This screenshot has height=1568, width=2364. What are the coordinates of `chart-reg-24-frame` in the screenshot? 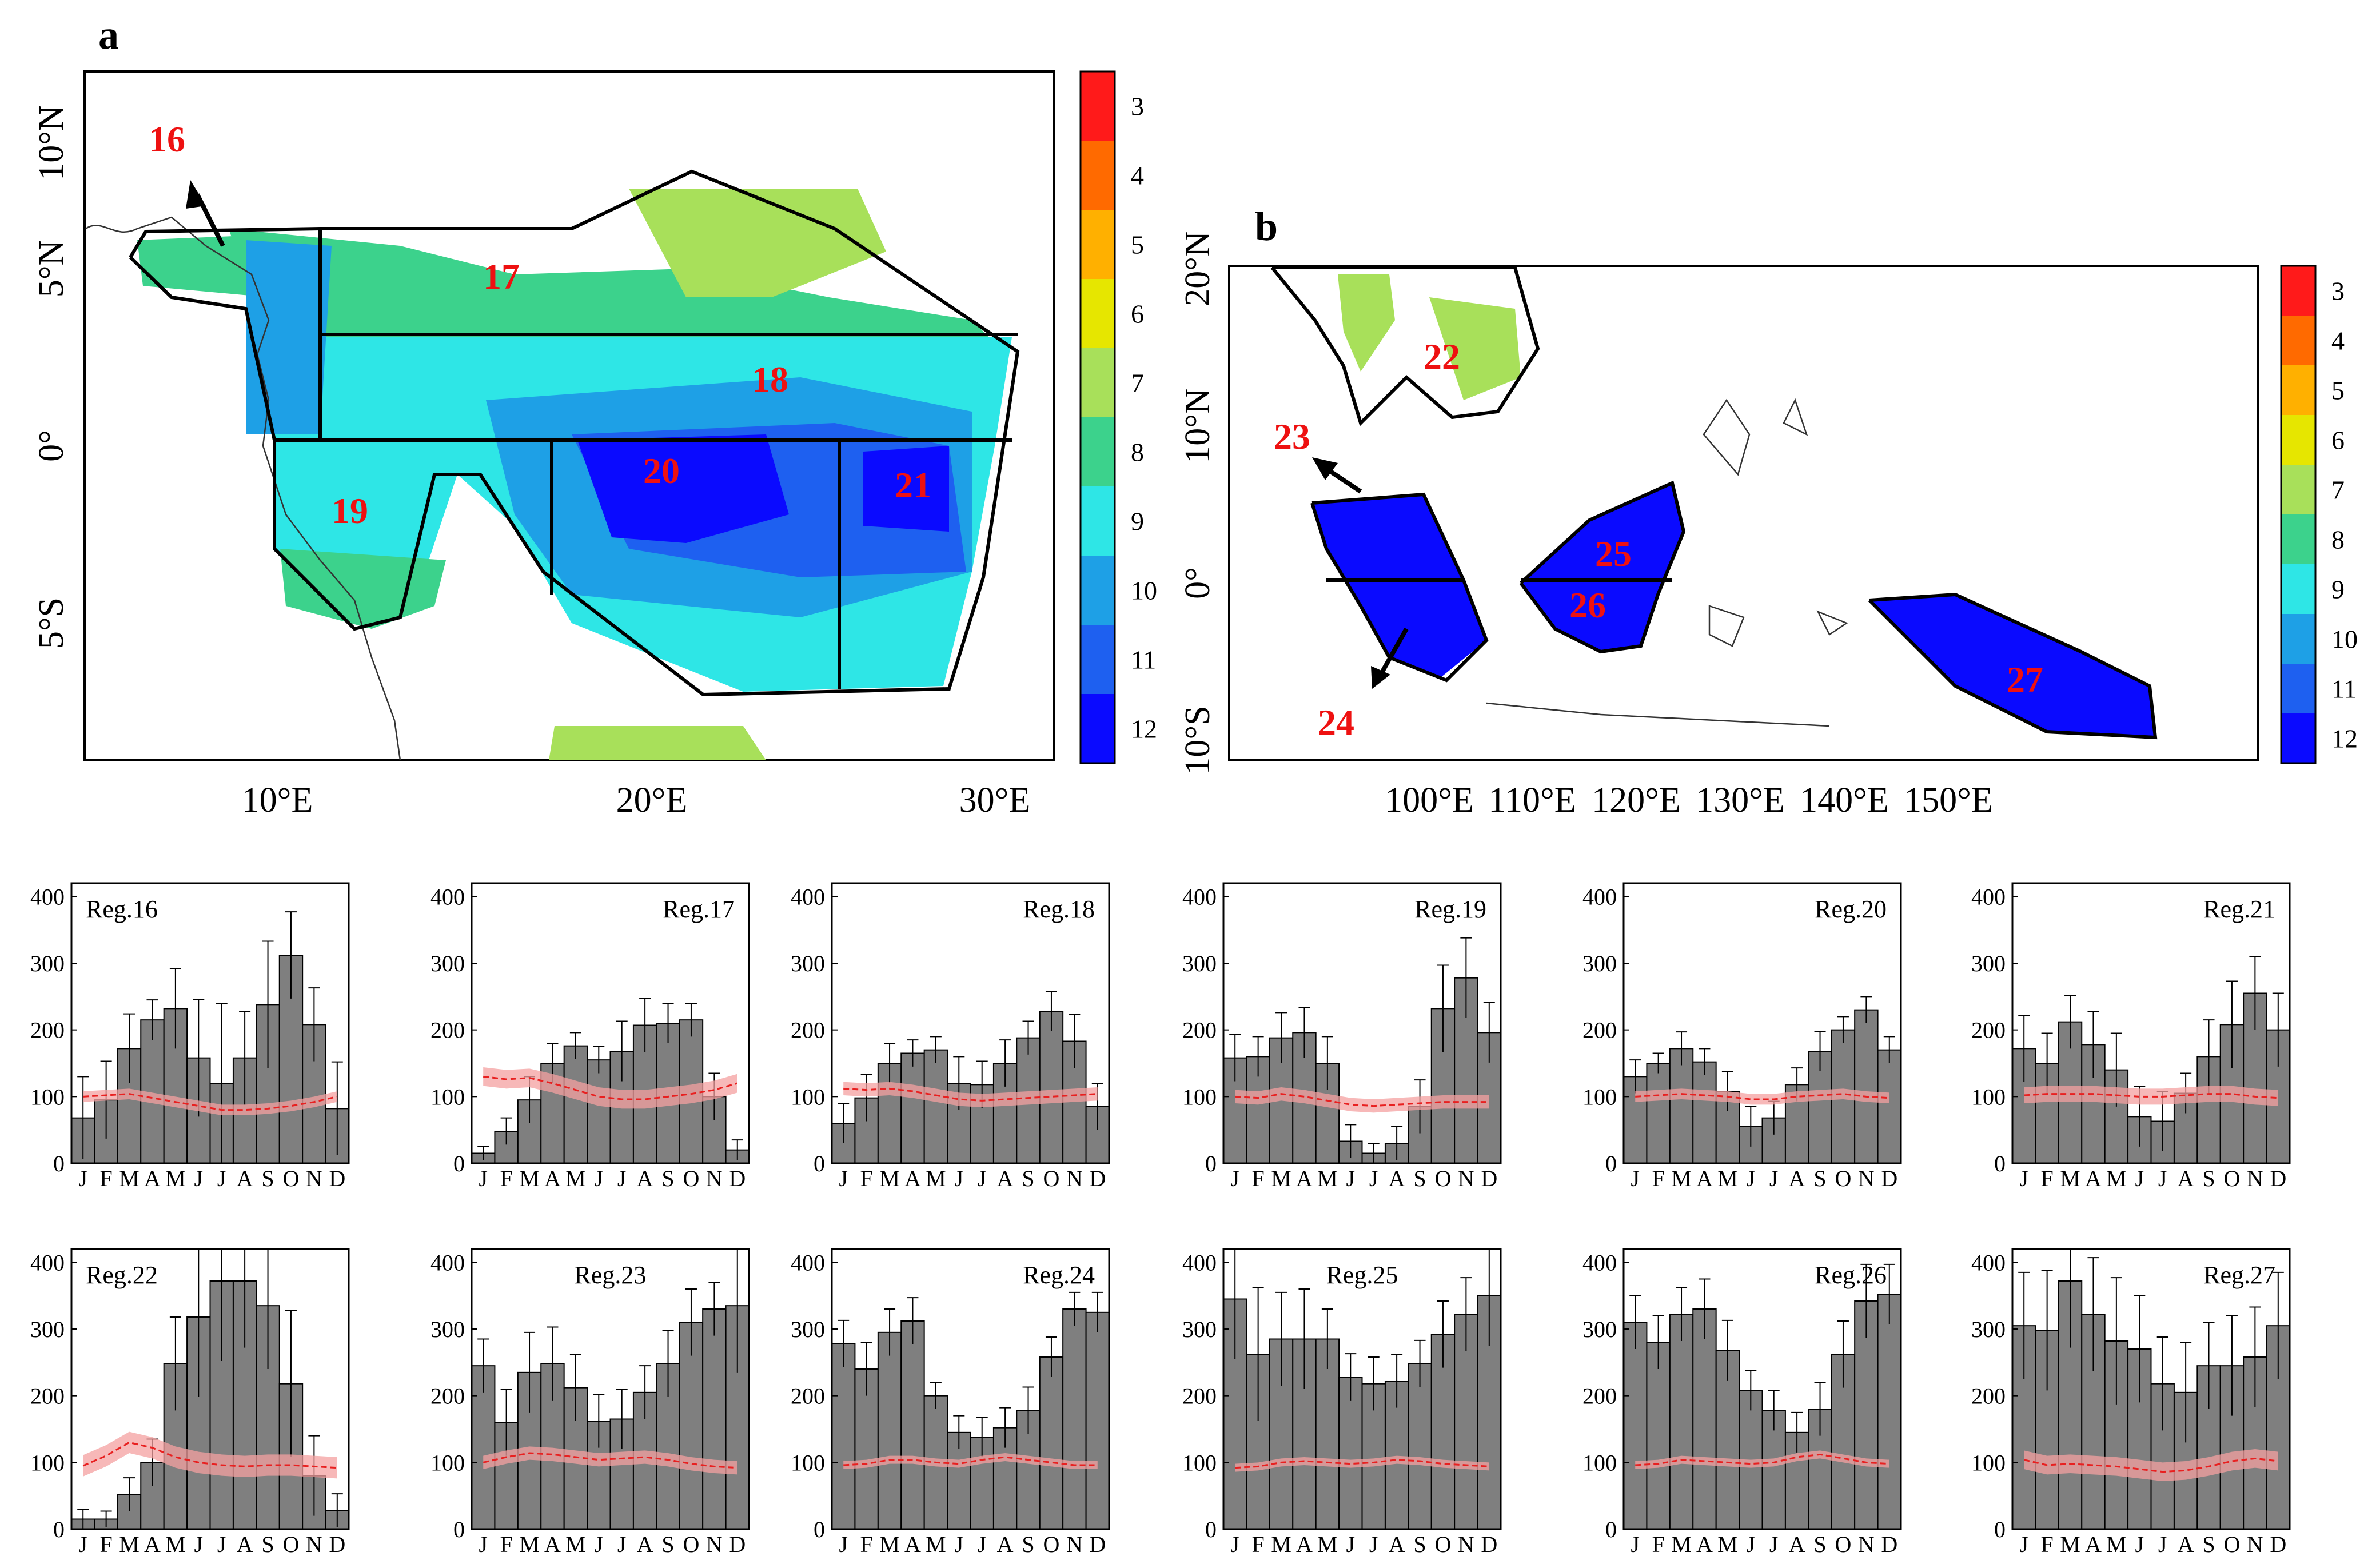 It's located at (970, 1389).